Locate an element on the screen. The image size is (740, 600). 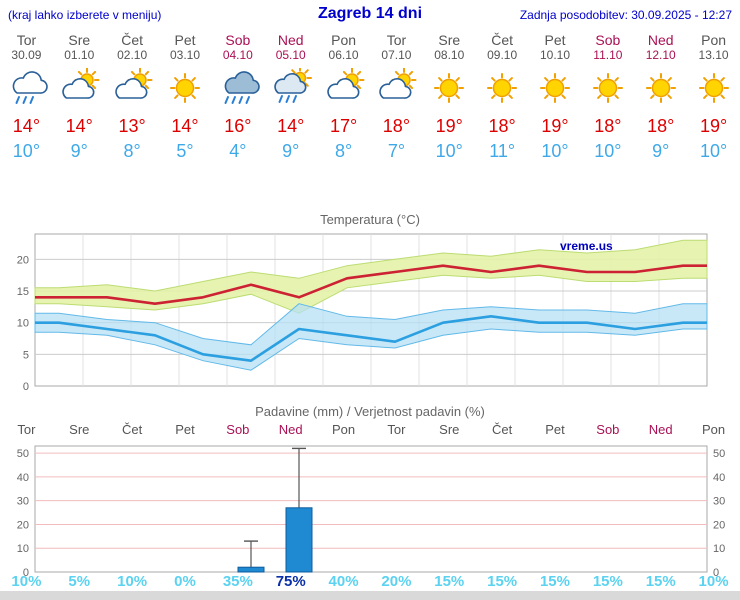
page-title: Zagreb 14 dni is located at coordinates (370, 13).